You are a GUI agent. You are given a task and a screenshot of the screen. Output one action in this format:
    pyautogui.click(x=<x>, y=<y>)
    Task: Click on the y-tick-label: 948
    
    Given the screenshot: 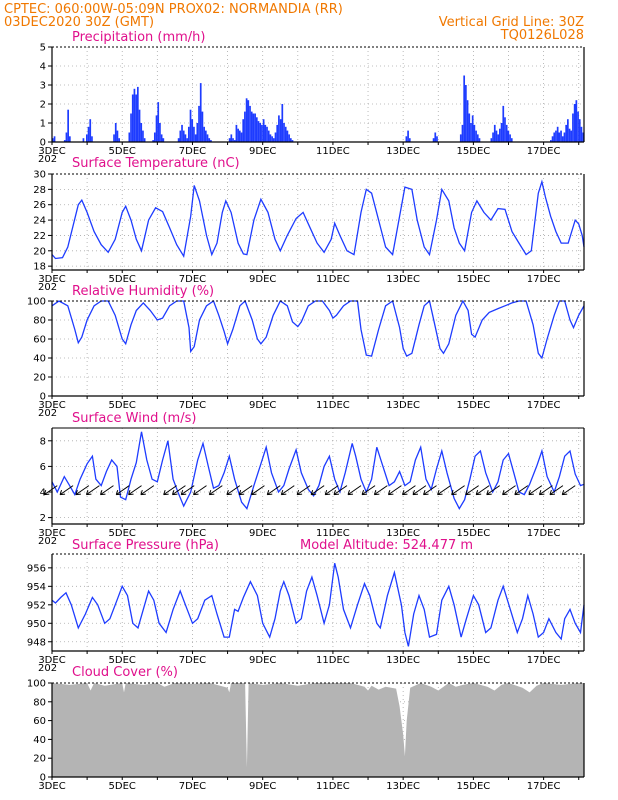 What is the action you would take?
    pyautogui.click(x=36, y=642)
    